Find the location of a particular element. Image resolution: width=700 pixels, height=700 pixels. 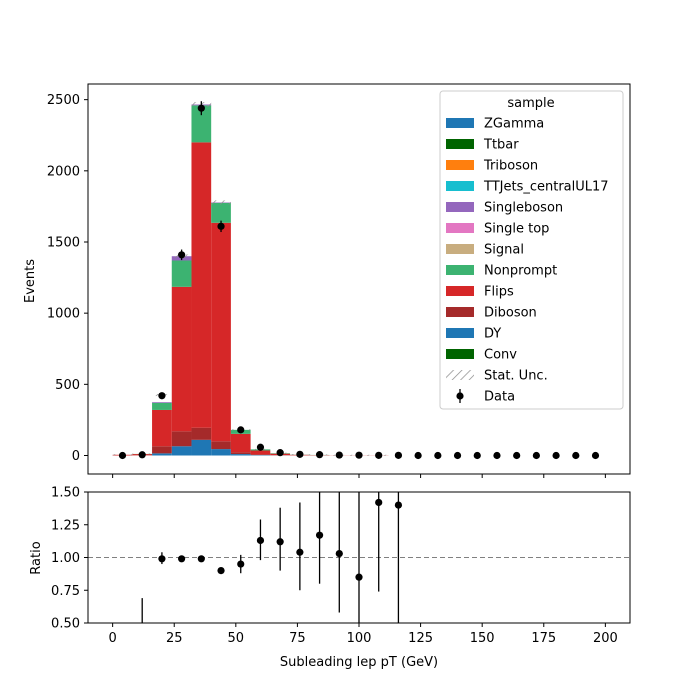

legend-label: Nonprompt is located at coordinates (520, 271).